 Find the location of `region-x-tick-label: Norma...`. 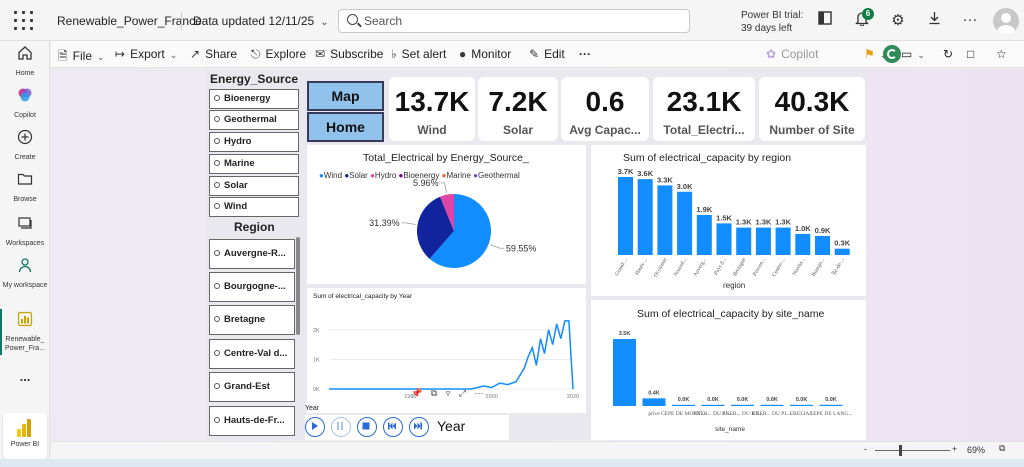

region-x-tick-label: Norma... is located at coordinates (799, 266).